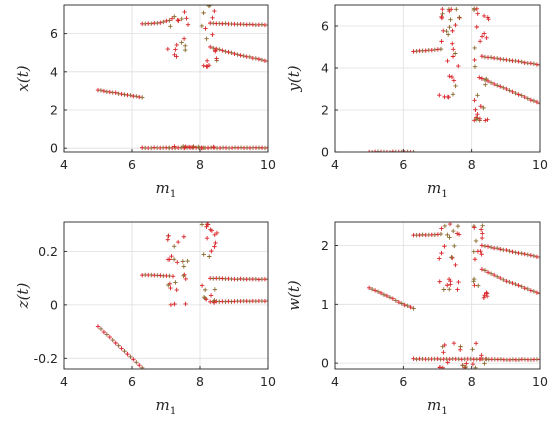 The width and height of the screenshot is (550, 424). Describe the element at coordinates (294, 295) in the screenshot. I see `panel-w-ylabel: w(t)` at that location.